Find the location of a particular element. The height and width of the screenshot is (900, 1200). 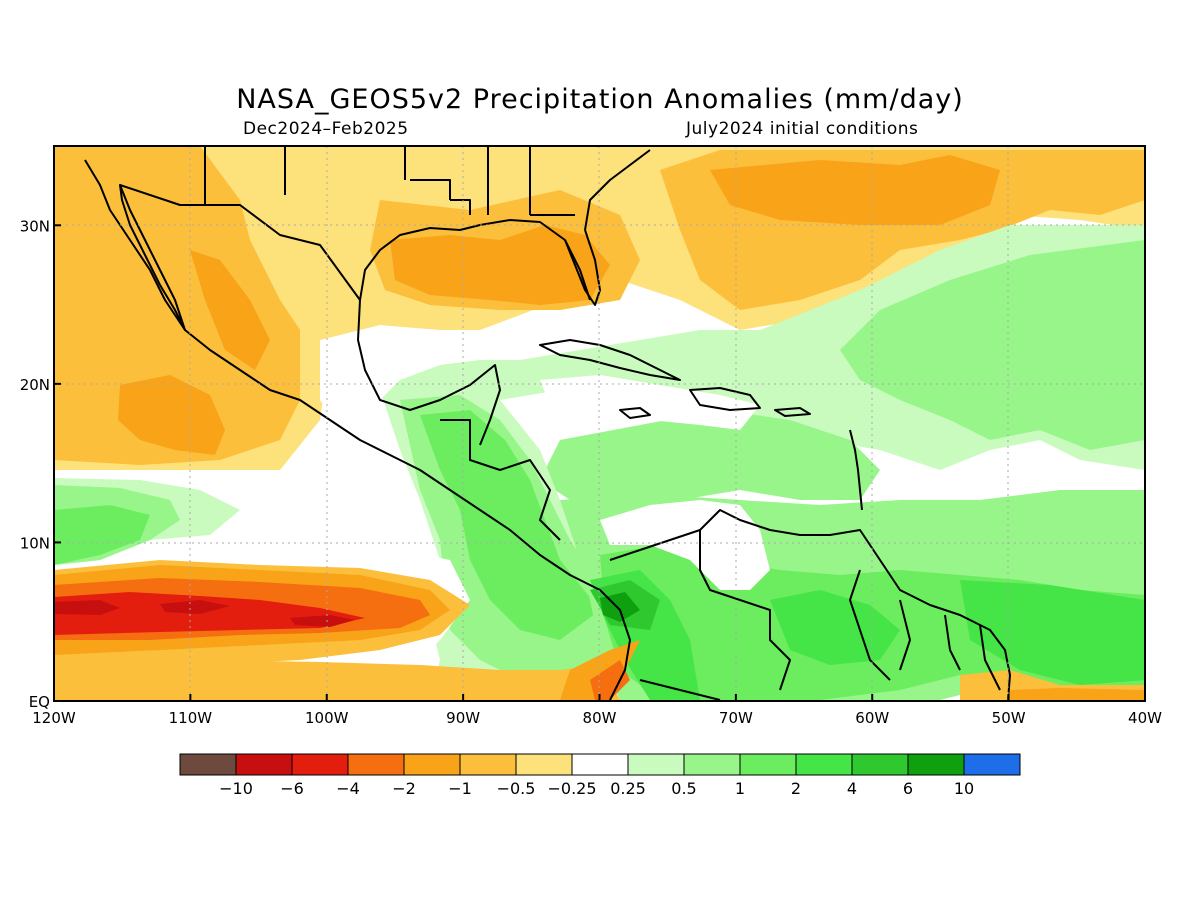

anomaly-region-pos-strong-pacific is located at coordinates (102, 535).